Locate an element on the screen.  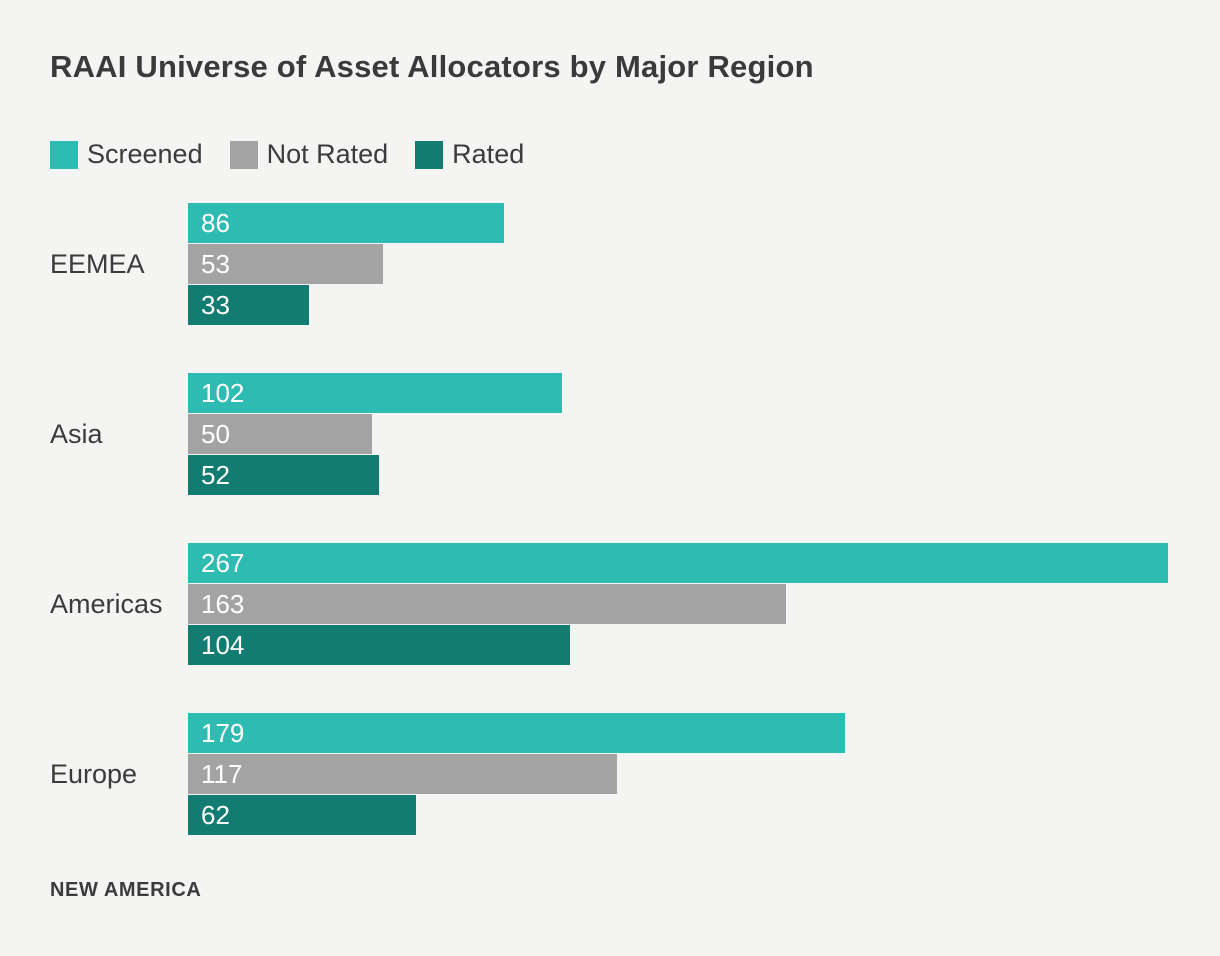
chart-group-asia: Asia 102 50 52 is located at coordinates (635, 434).